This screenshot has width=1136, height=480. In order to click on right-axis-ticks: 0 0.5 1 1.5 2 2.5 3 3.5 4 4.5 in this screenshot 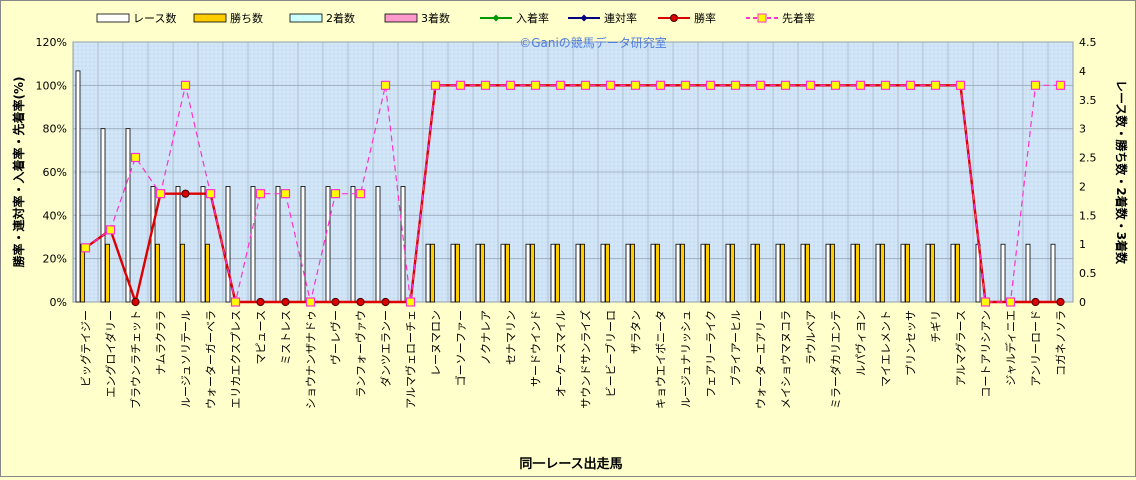, I will do `click(1088, 172)`.